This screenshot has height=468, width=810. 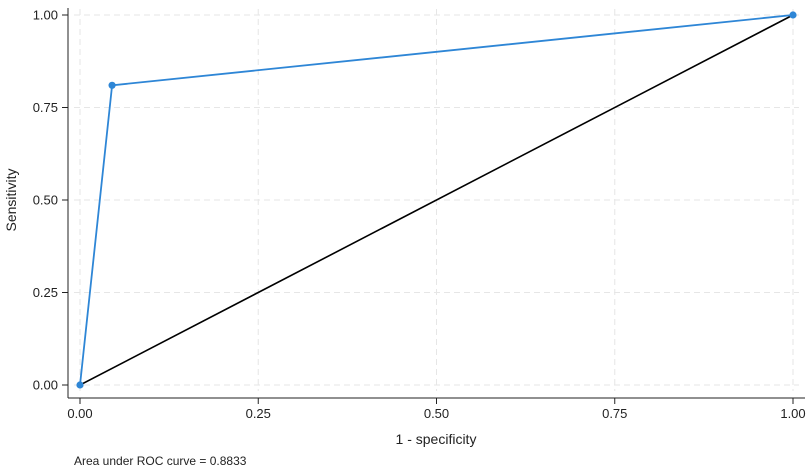 What do you see at coordinates (45, 107) in the screenshot?
I see `y-tick-label-3: 0.75` at bounding box center [45, 107].